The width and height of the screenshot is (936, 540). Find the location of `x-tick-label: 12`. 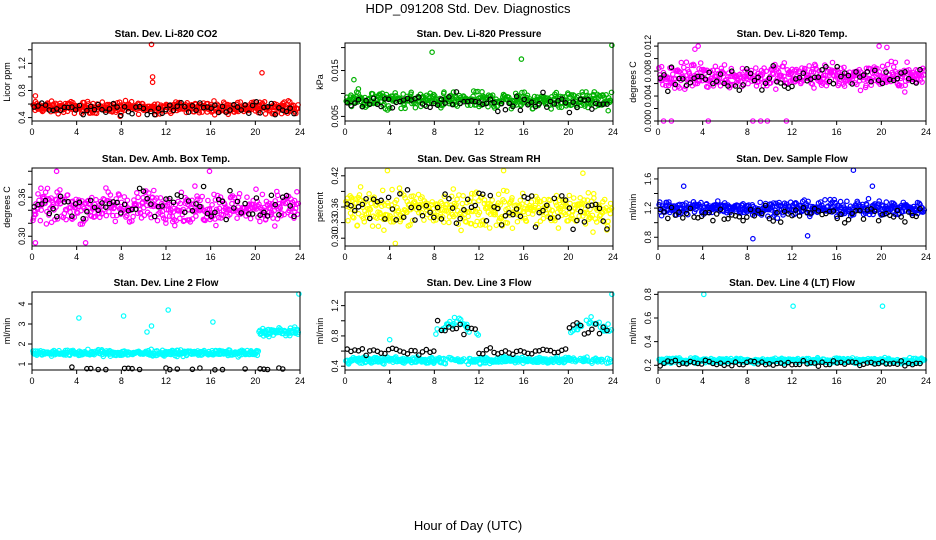

x-tick-label: 12 is located at coordinates (166, 257).